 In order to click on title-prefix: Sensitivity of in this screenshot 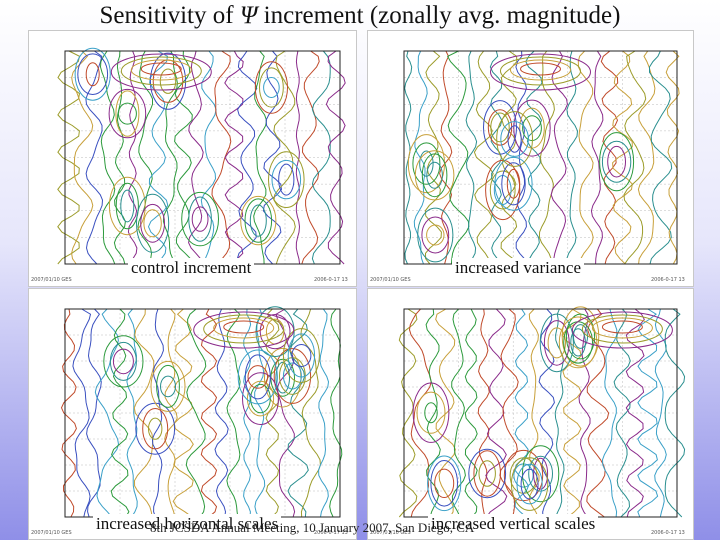, I will do `click(169, 15)`.